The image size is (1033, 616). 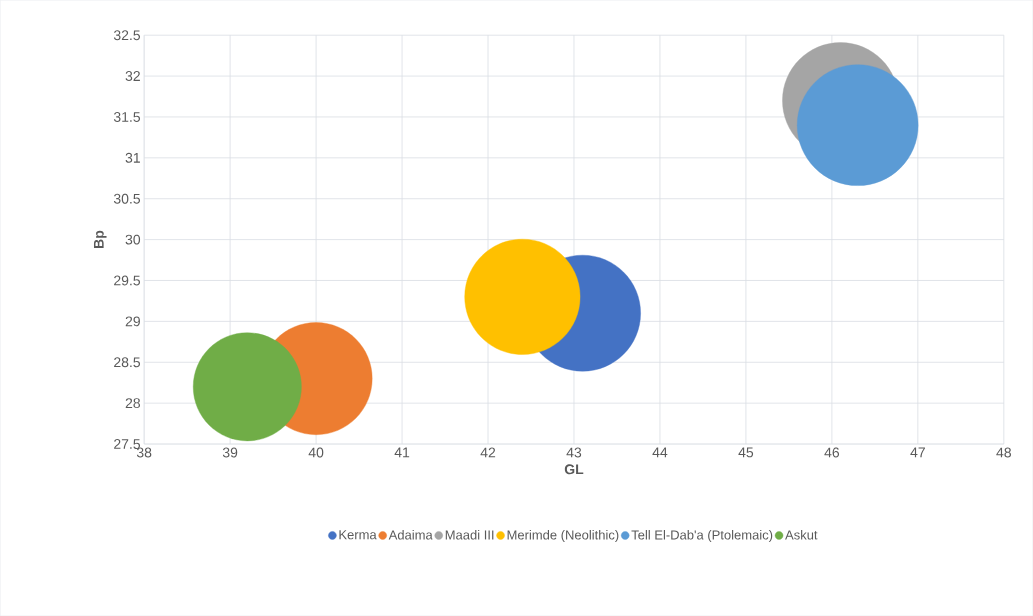 What do you see at coordinates (133, 403) in the screenshot?
I see `y-tick-label: 28` at bounding box center [133, 403].